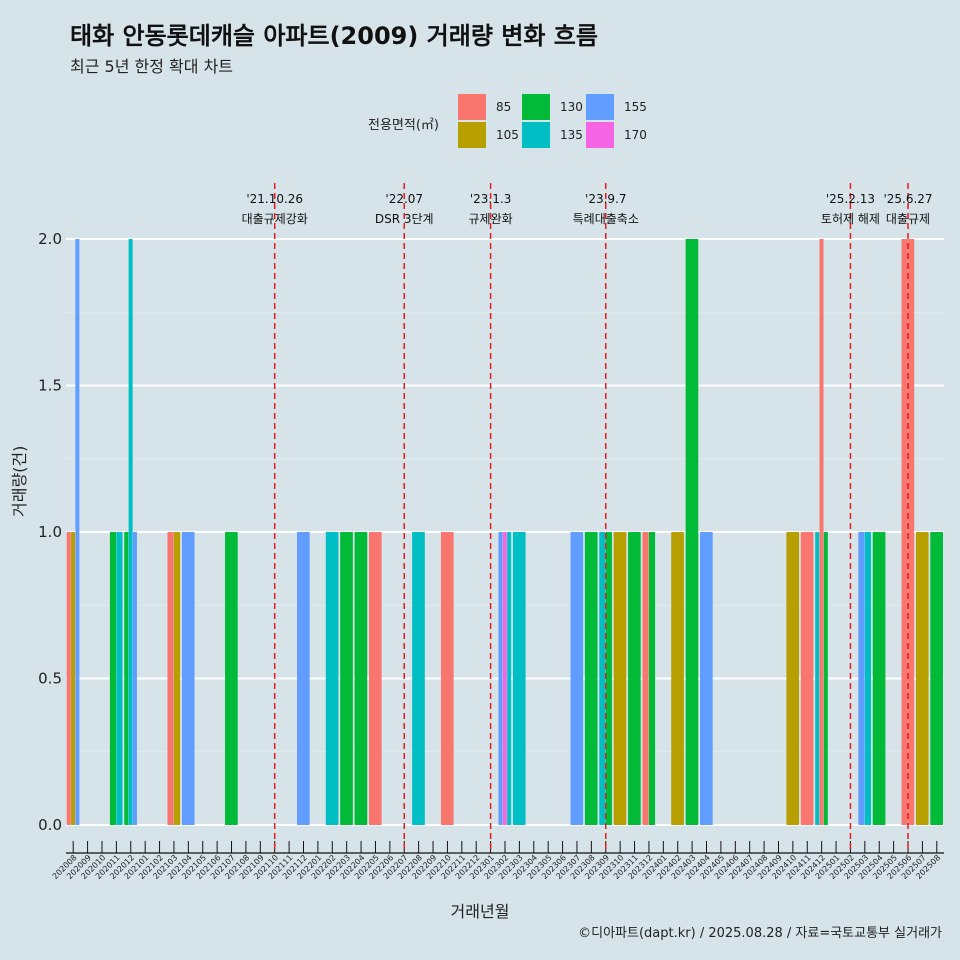 The width and height of the screenshot is (960, 960). Describe the element at coordinates (19, 481) in the screenshot. I see `y-axis-label: 거래량(건)` at that location.